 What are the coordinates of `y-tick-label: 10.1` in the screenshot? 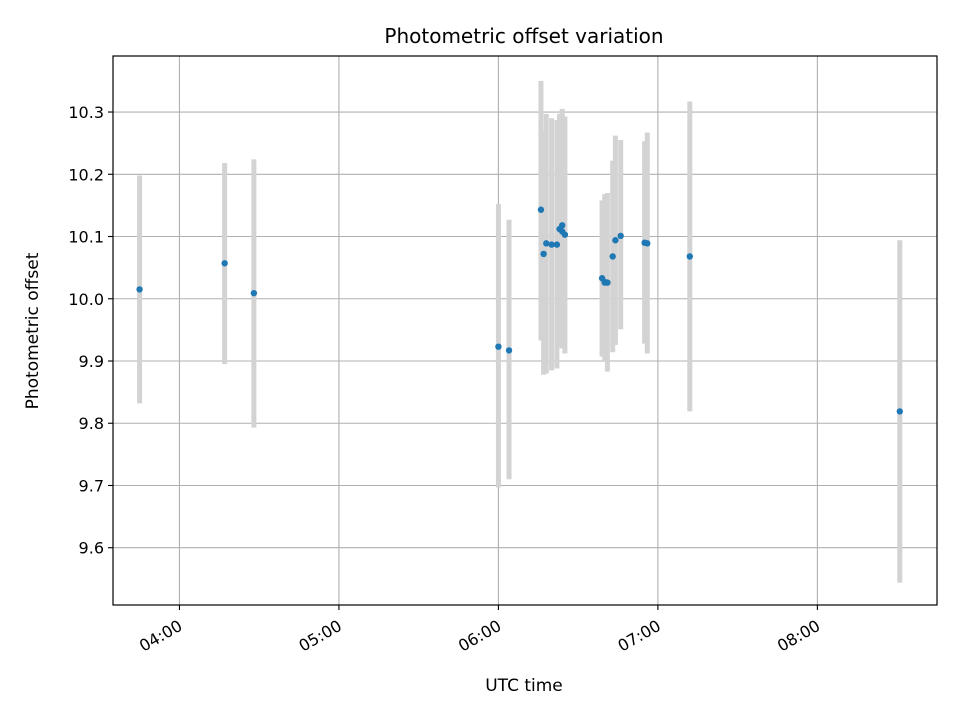 It's located at (86, 237).